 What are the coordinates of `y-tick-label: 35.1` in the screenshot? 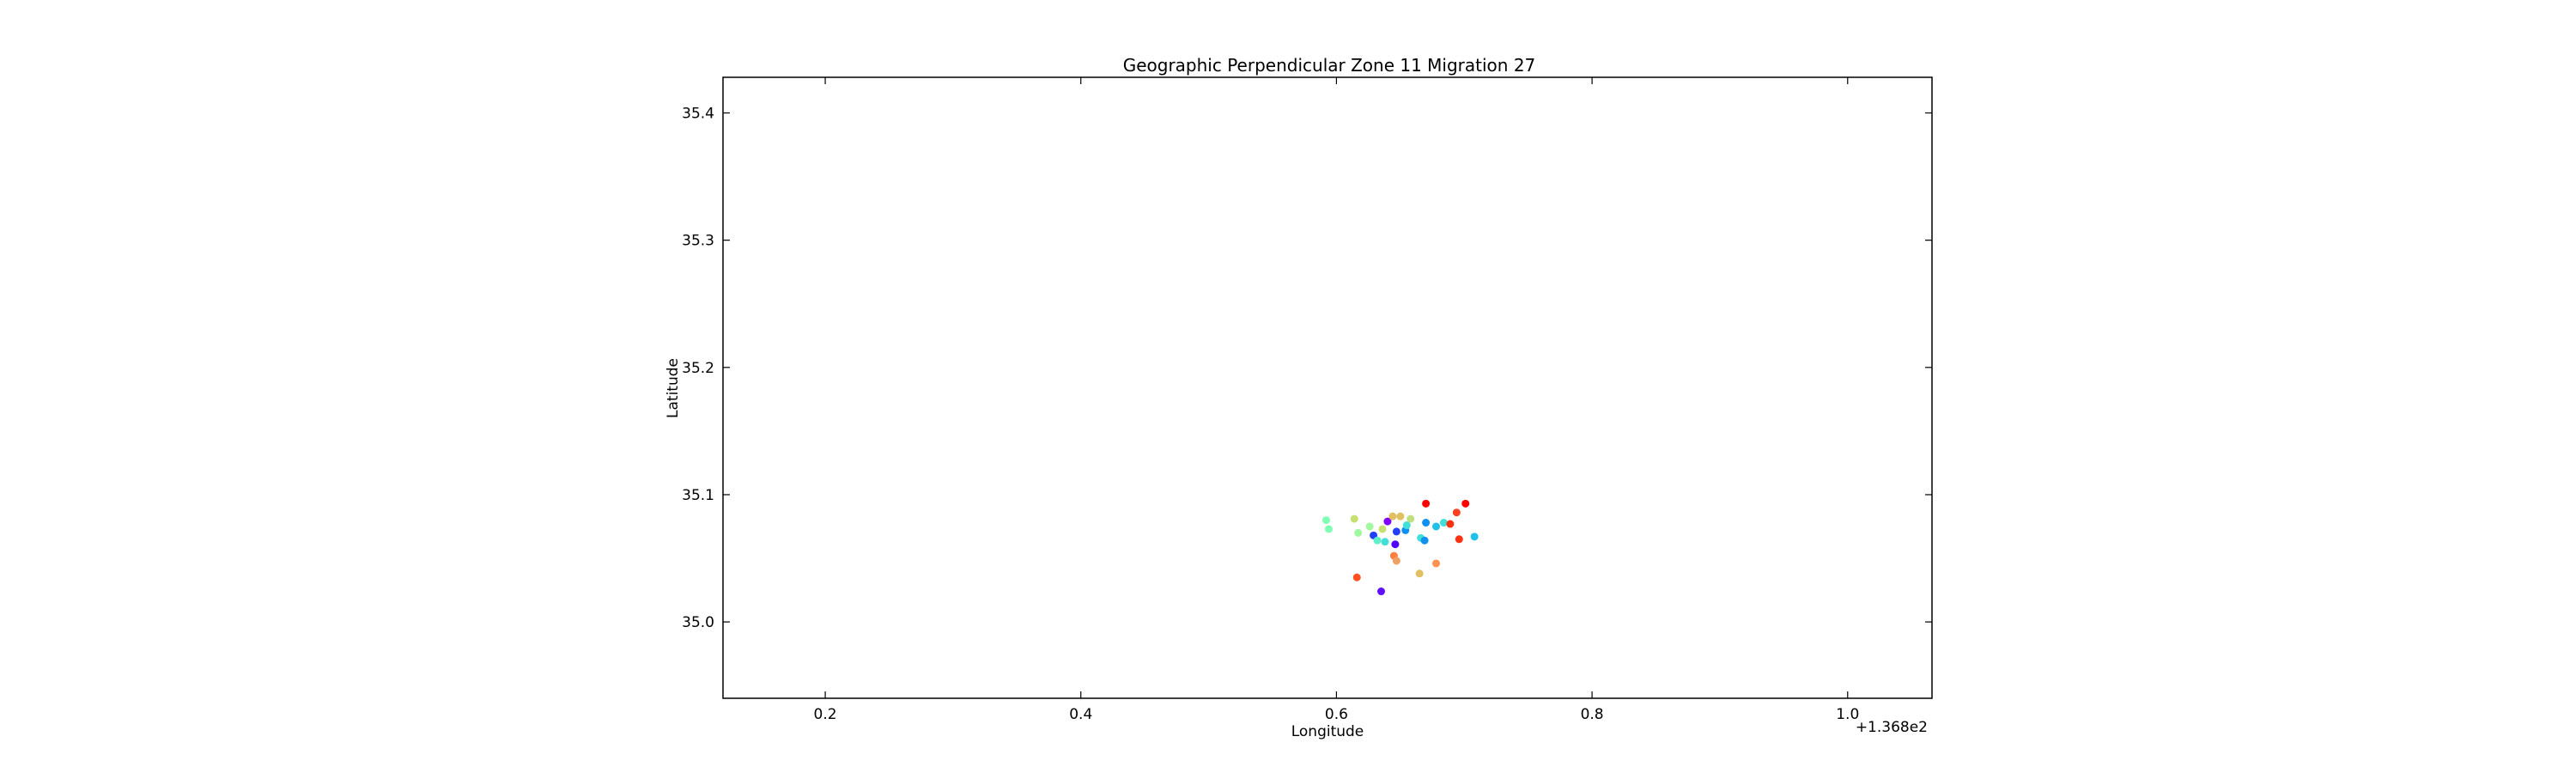 It's located at (698, 495).